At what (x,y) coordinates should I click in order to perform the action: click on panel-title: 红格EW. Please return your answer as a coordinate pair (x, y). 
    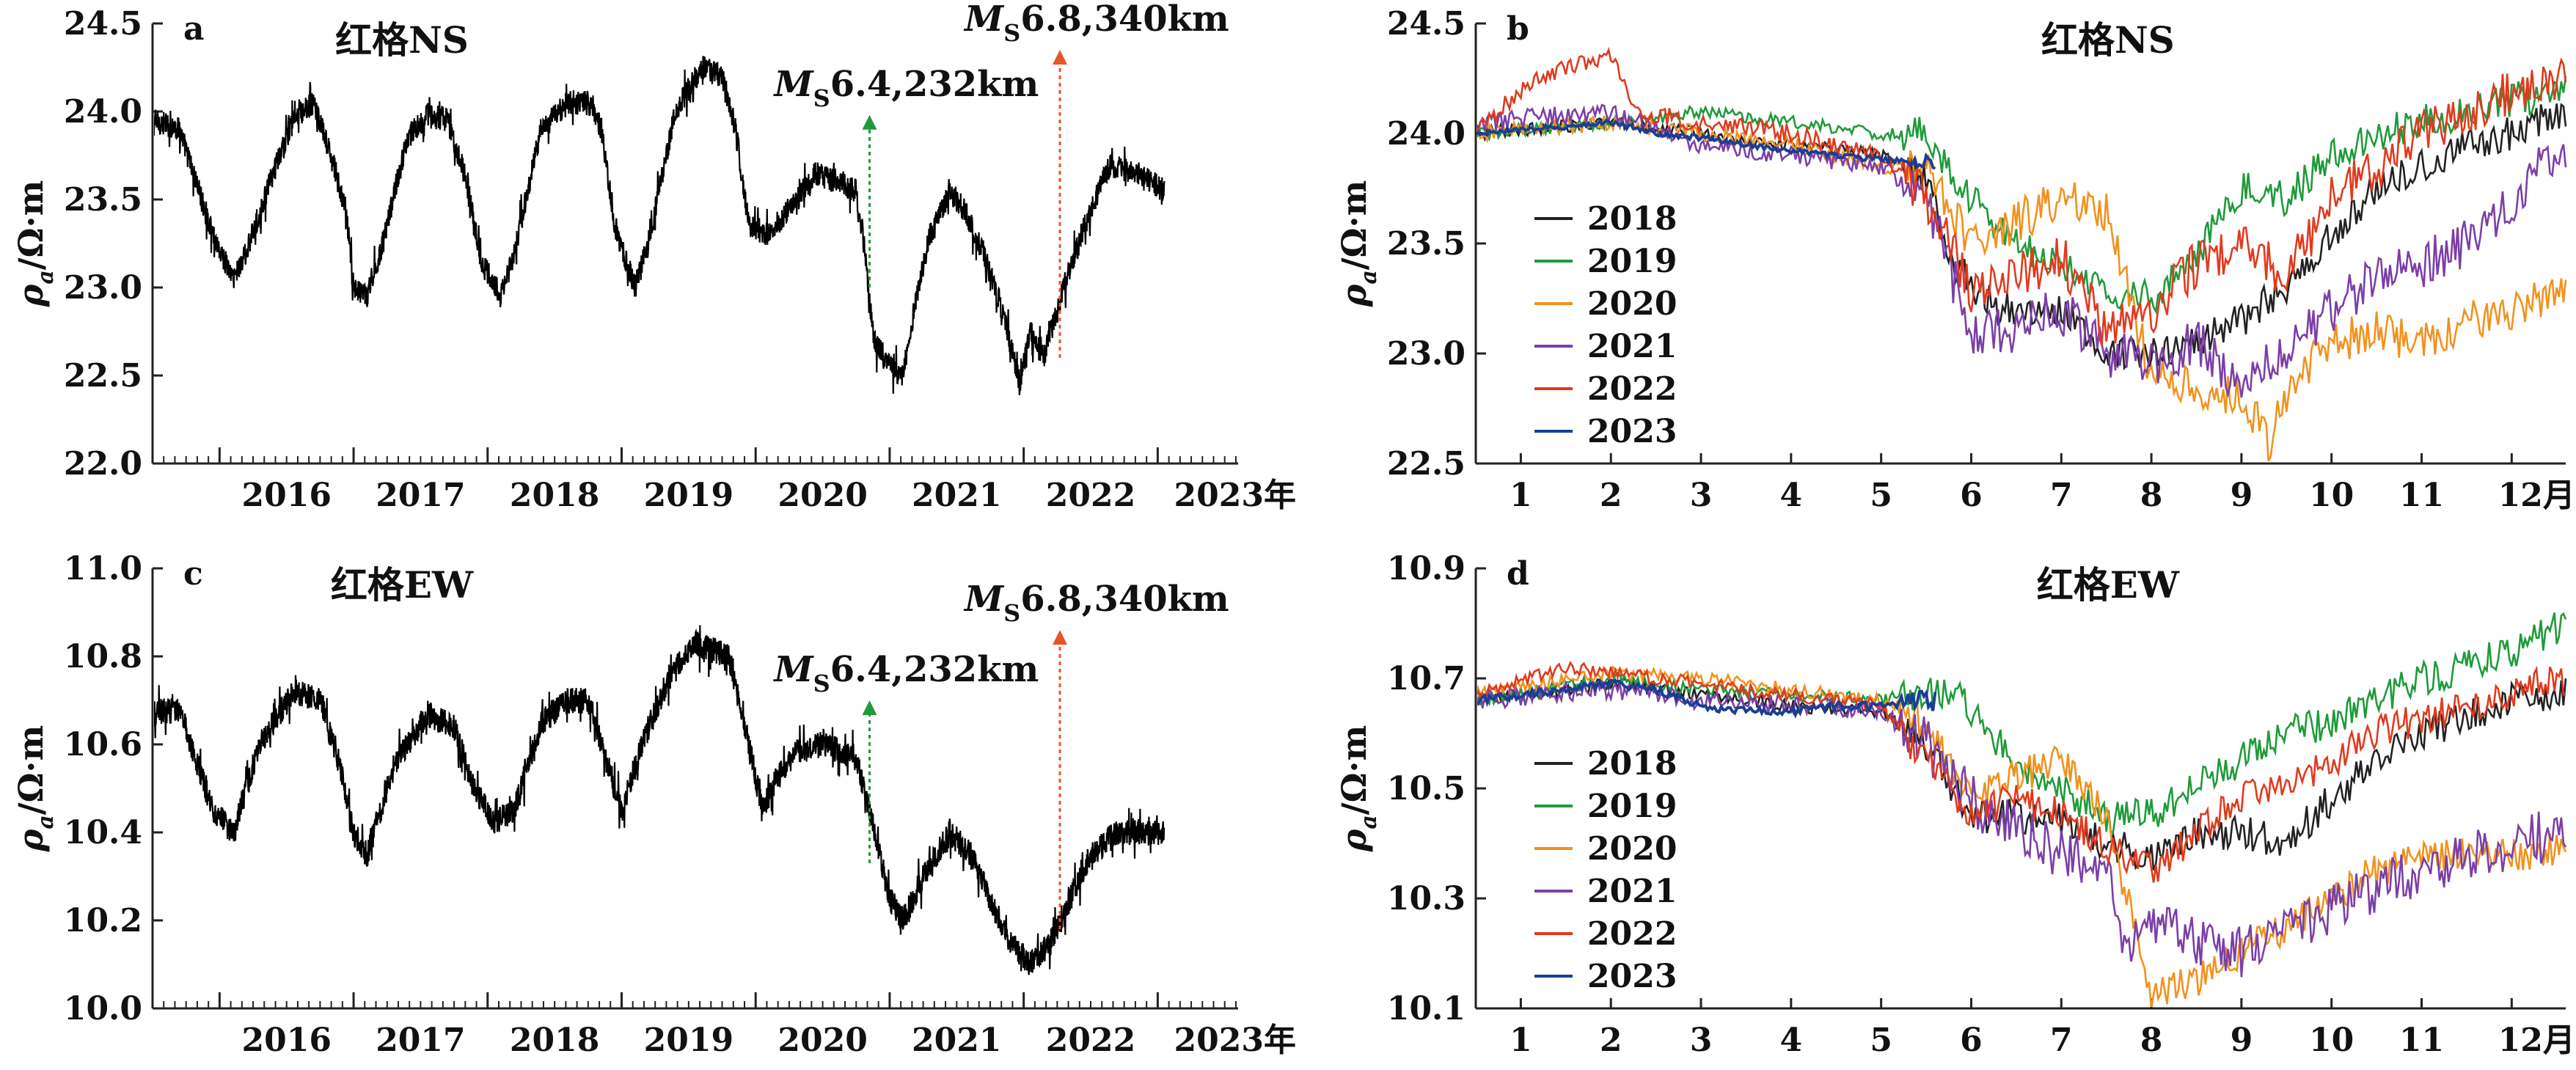
    Looking at the image, I should click on (402, 585).